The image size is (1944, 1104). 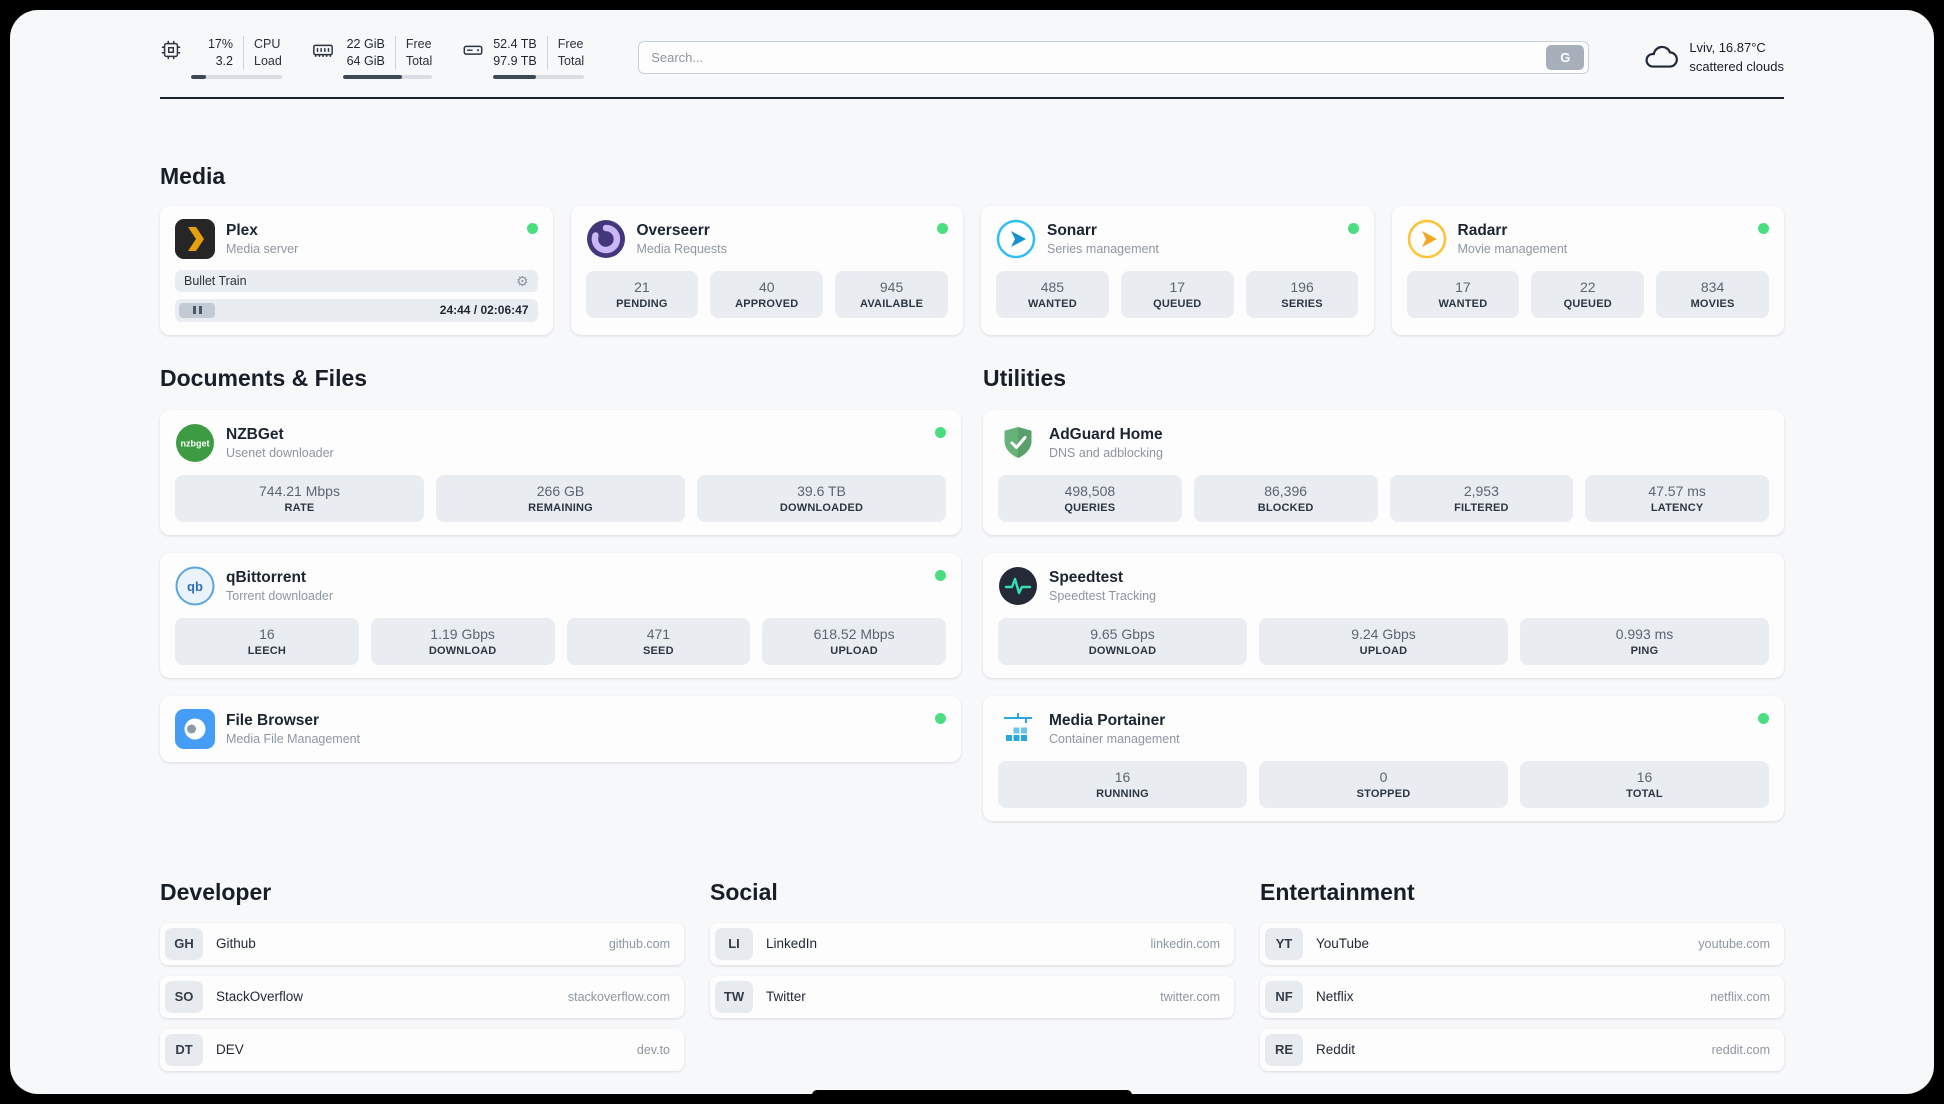 What do you see at coordinates (1522, 943) in the screenshot?
I see `bookmark-youtube: YT YouTube youtube.com` at bounding box center [1522, 943].